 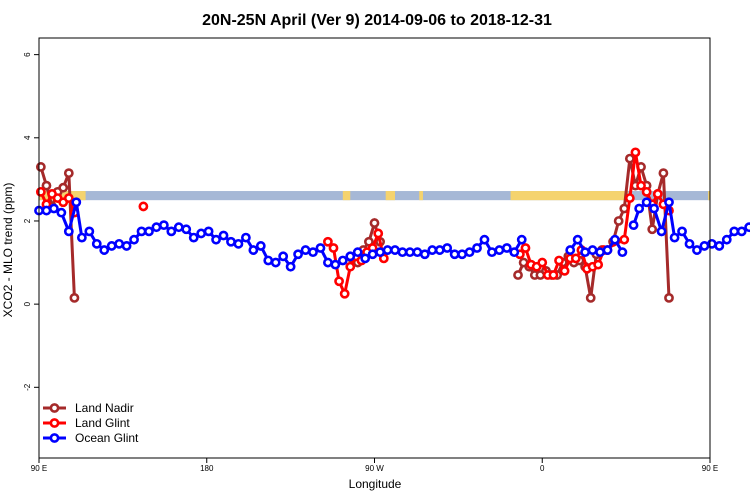 What do you see at coordinates (104, 408) in the screenshot?
I see `legend-label: Land Nadir` at bounding box center [104, 408].